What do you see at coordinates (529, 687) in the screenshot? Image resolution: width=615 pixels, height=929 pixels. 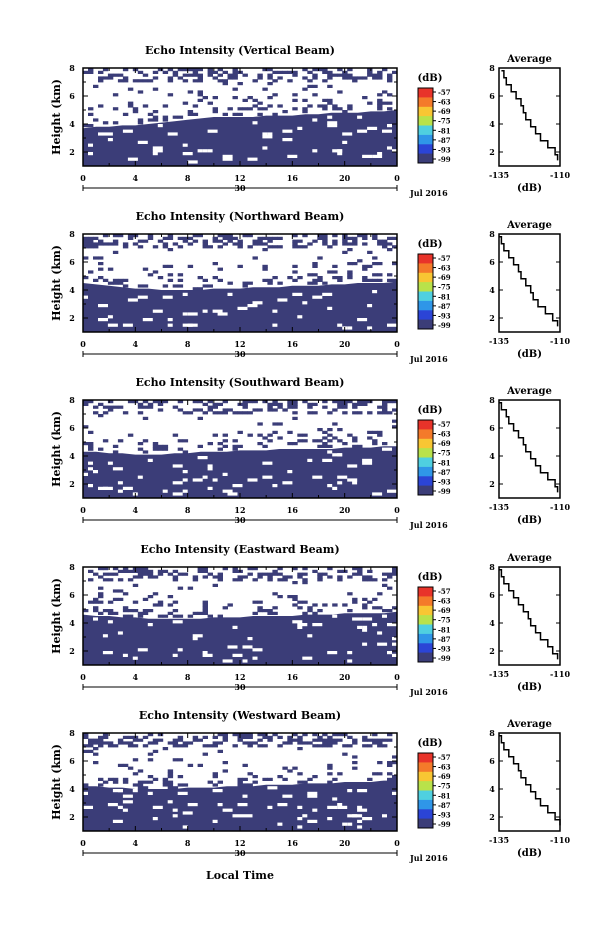 I see `average-x-label: (dB)` at bounding box center [529, 687].